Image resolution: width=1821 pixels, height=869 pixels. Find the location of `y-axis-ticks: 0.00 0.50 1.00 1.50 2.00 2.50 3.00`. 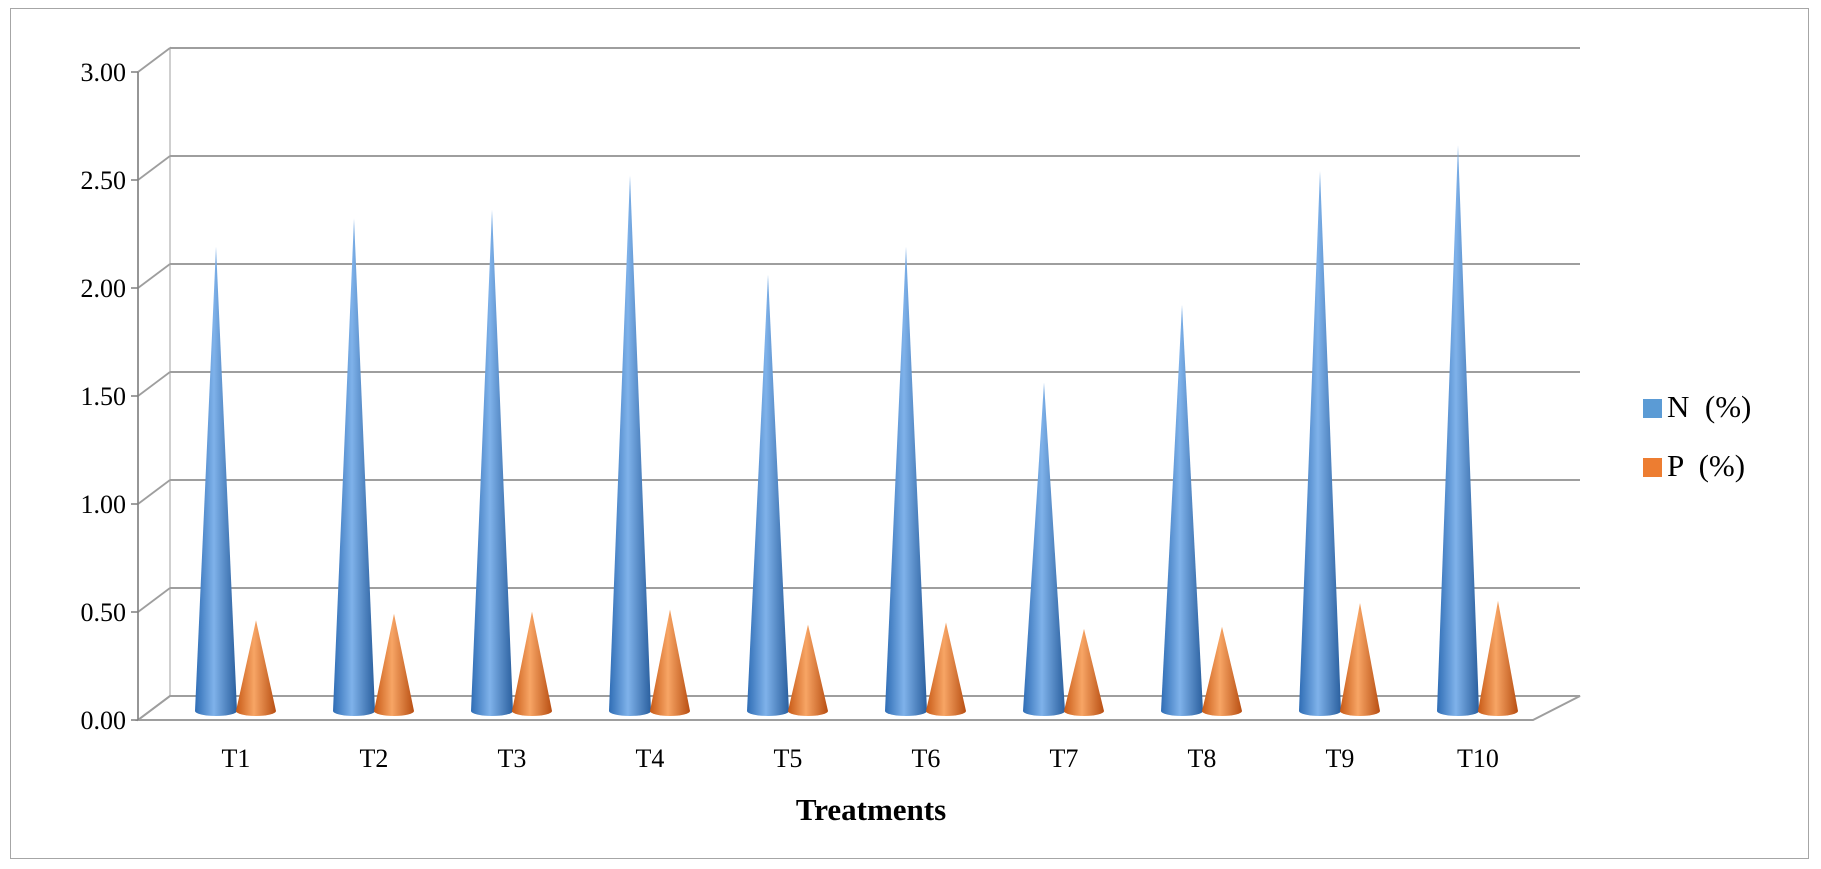

y-axis-ticks: 0.00 0.50 1.00 1.50 2.00 2.50 3.00 is located at coordinates (110, 396).